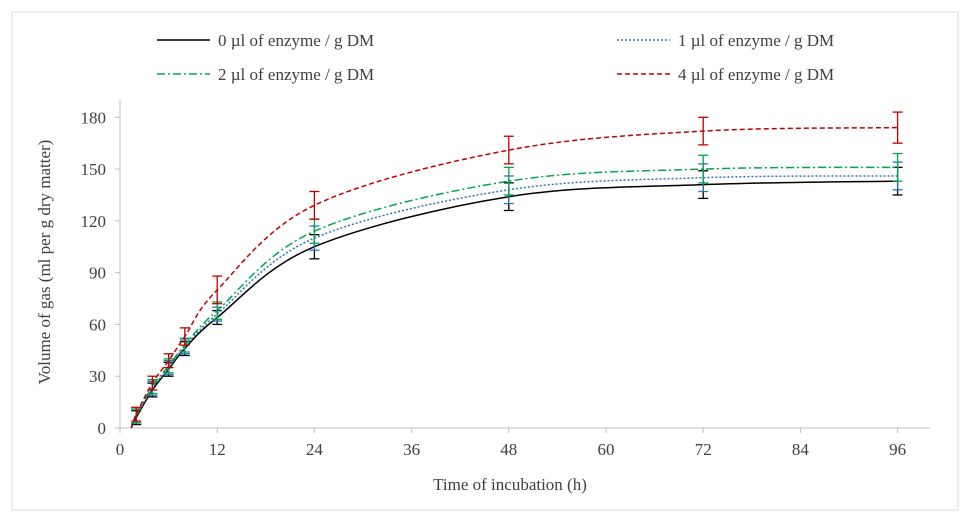  What do you see at coordinates (897, 449) in the screenshot?
I see `x-tick-label: 96` at bounding box center [897, 449].